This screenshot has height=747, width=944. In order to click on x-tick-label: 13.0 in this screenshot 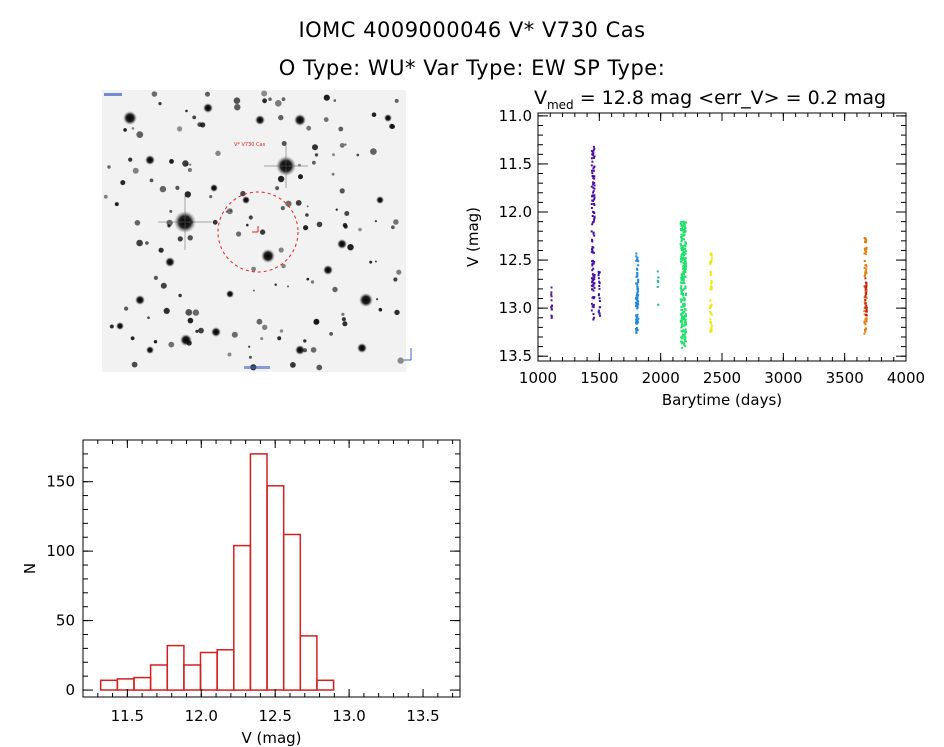, I will do `click(348, 716)`.